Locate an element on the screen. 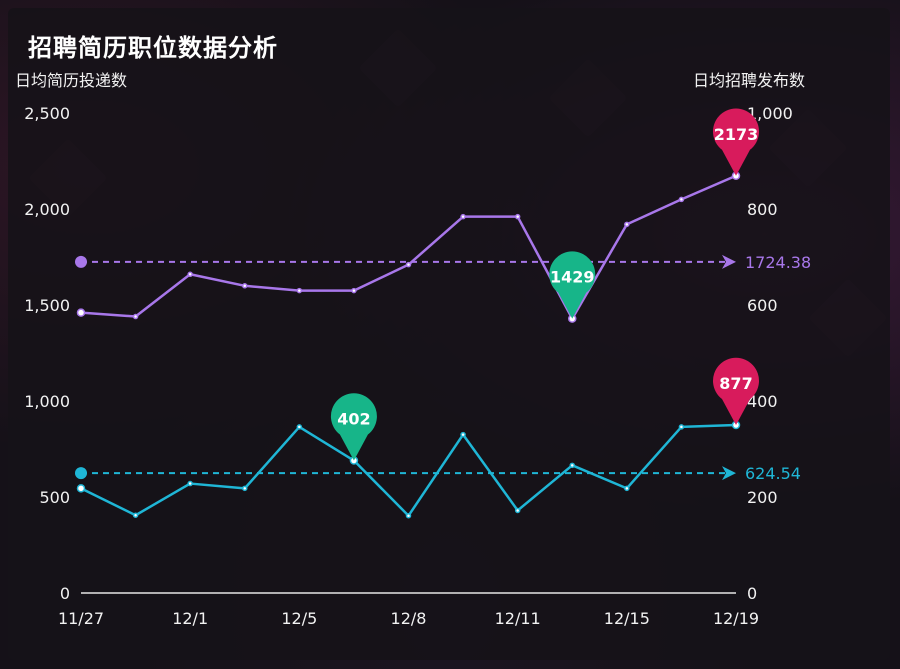  max-pin-label-0: 2173 is located at coordinates (736, 134).